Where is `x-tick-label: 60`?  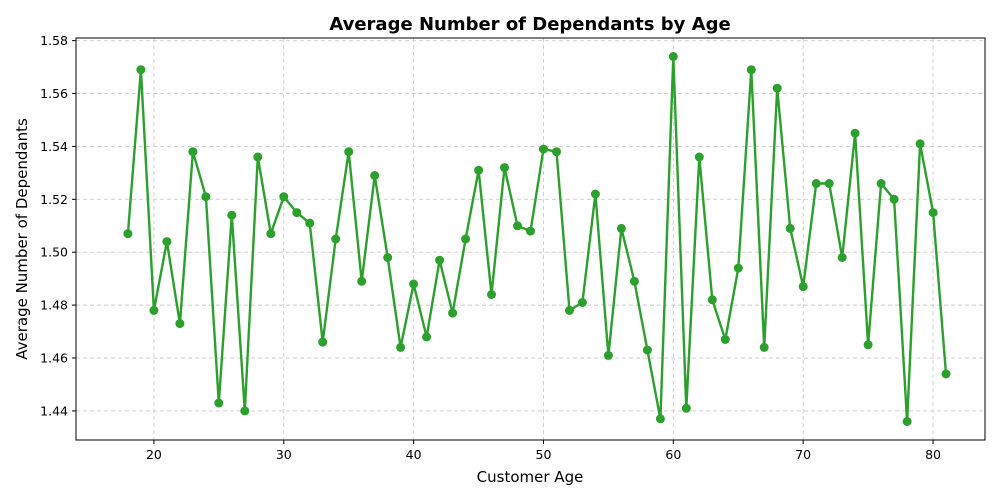 x-tick-label: 60 is located at coordinates (673, 454).